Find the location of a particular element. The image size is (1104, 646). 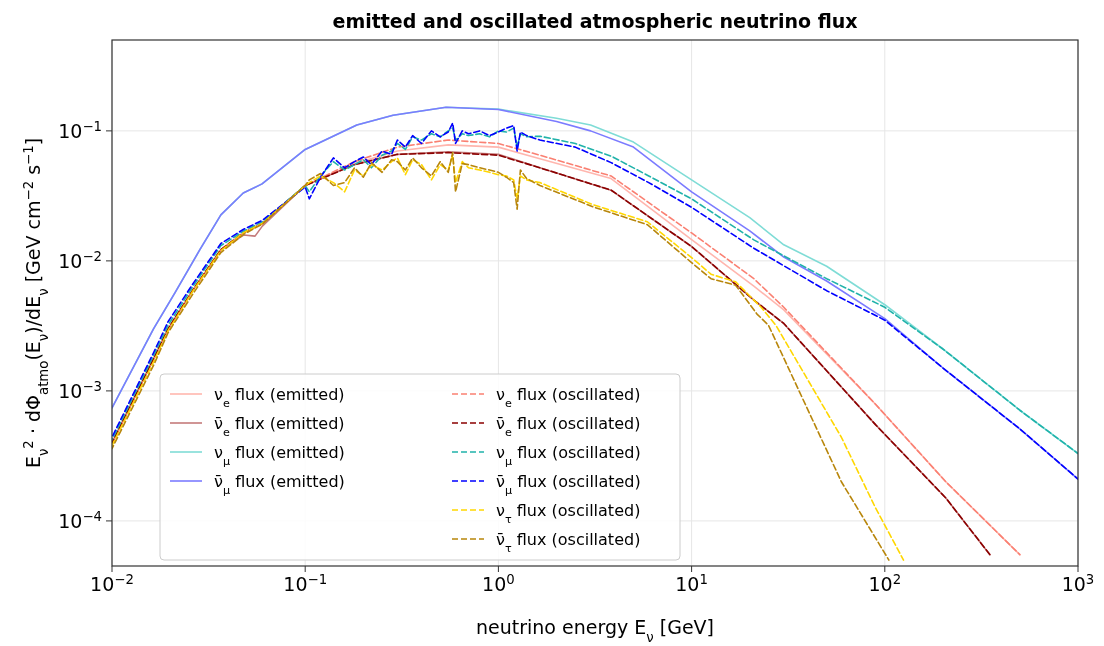

legend-label: ν$_{e}$ flux (oscillated) is located at coordinates (568, 397).